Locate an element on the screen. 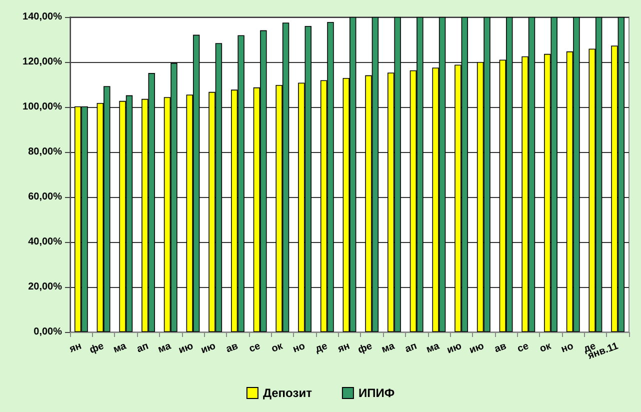 Image resolution: width=641 pixels, height=412 pixels. y-tick-label: 0,00% is located at coordinates (48, 332).